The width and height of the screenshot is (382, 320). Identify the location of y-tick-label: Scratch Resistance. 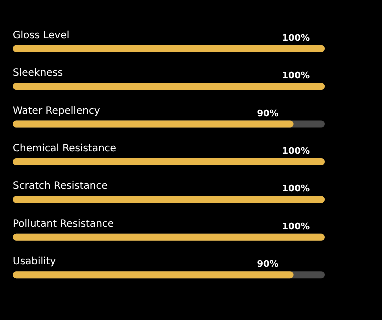
(60, 186).